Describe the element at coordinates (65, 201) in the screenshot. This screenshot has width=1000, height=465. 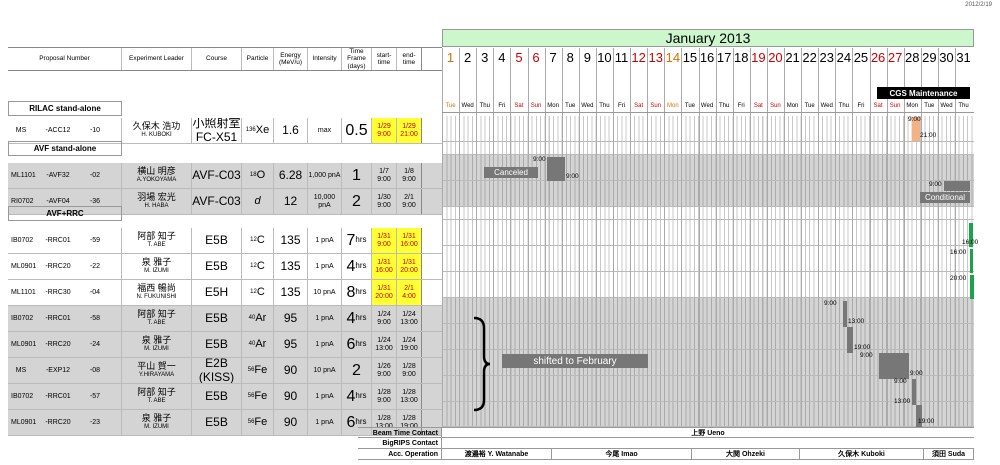
I see `proposal-number: RI0702 -AVF04 -36` at that location.